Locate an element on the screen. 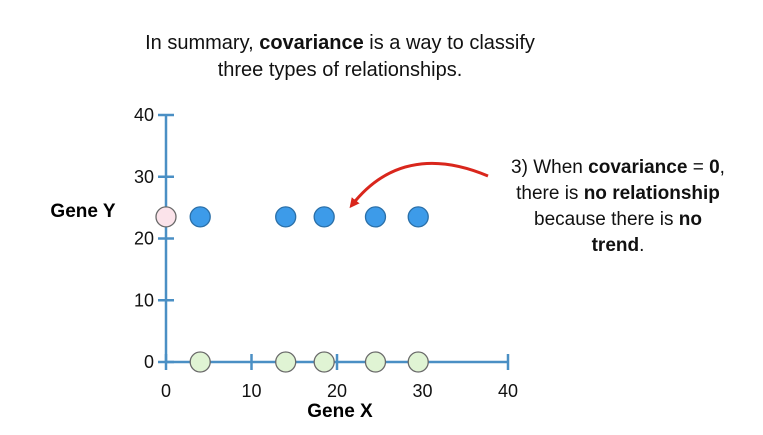 The height and width of the screenshot is (435, 763). callout-line-1: 3) When covariance = 0, is located at coordinates (618, 168).